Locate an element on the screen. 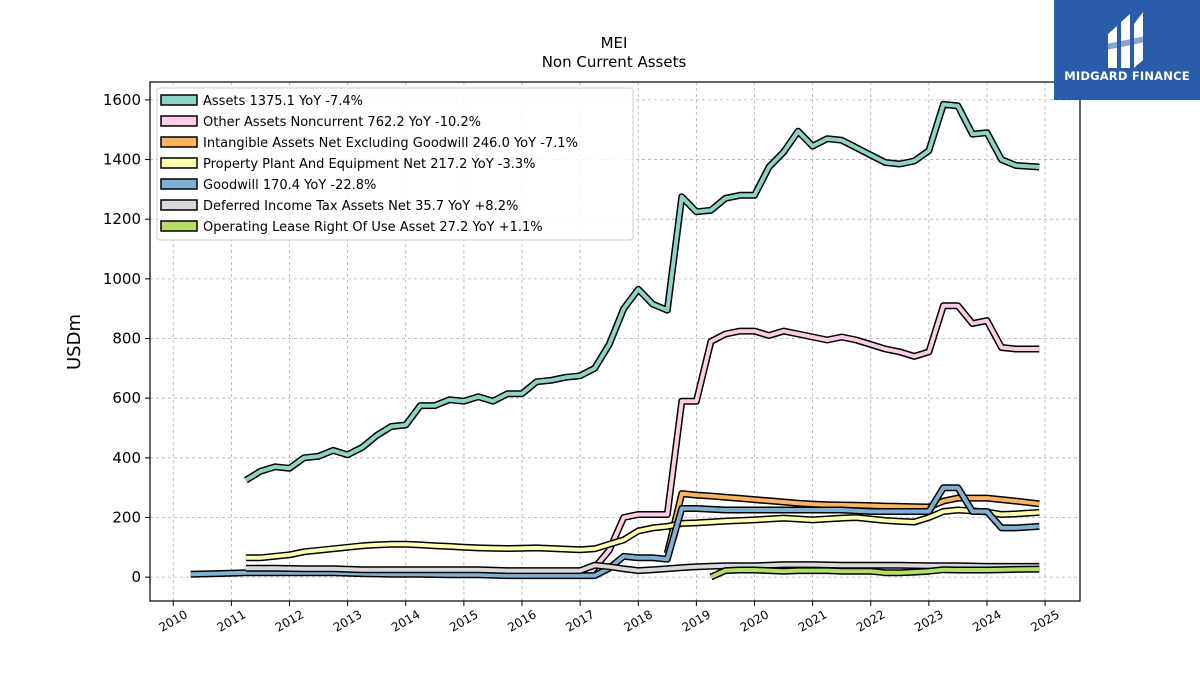 This screenshot has width=1200, height=675. y-tick-label: 800 is located at coordinates (126, 339).